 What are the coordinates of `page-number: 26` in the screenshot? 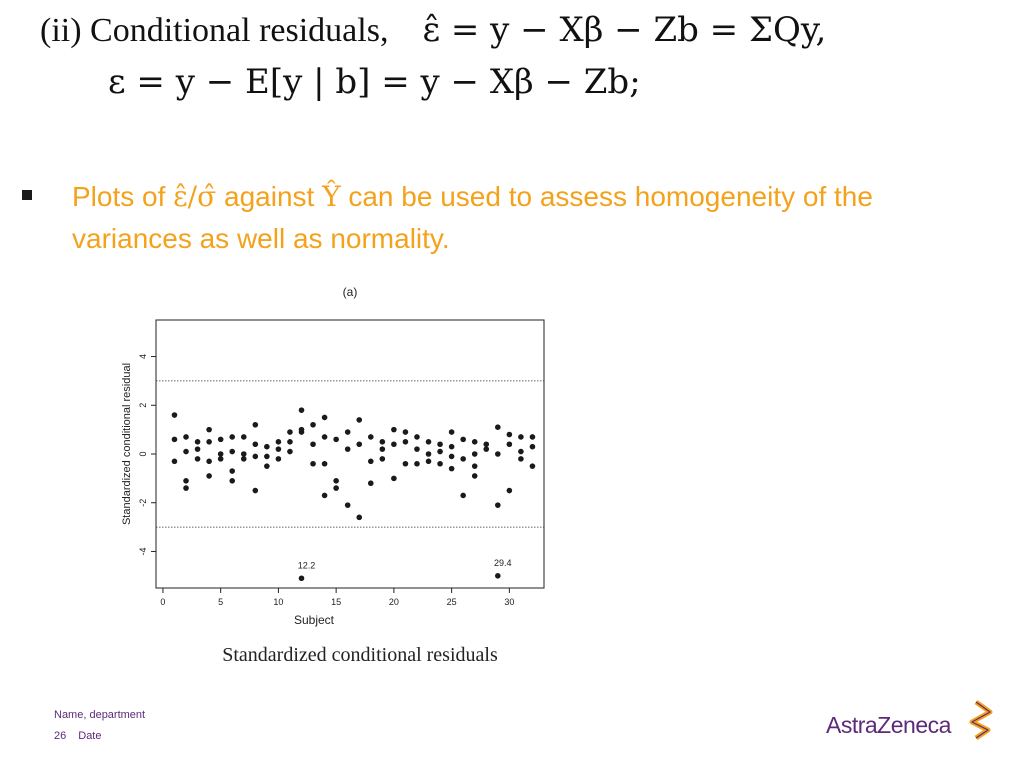 It's located at (60, 736).